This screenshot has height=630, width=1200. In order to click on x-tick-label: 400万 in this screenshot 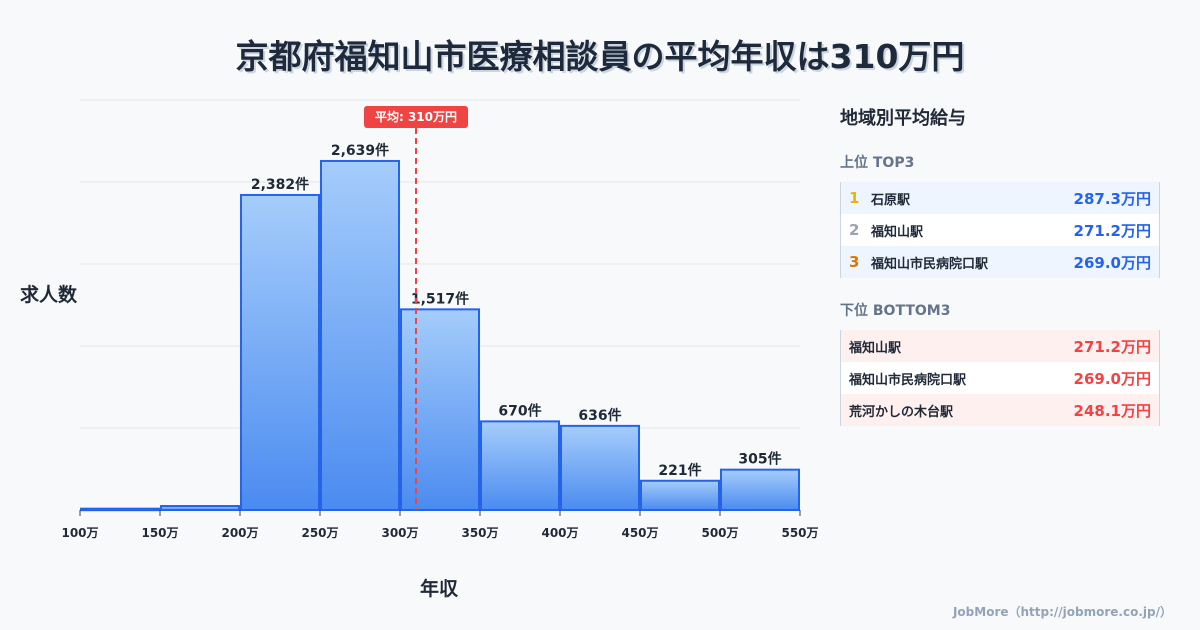, I will do `click(559, 533)`.